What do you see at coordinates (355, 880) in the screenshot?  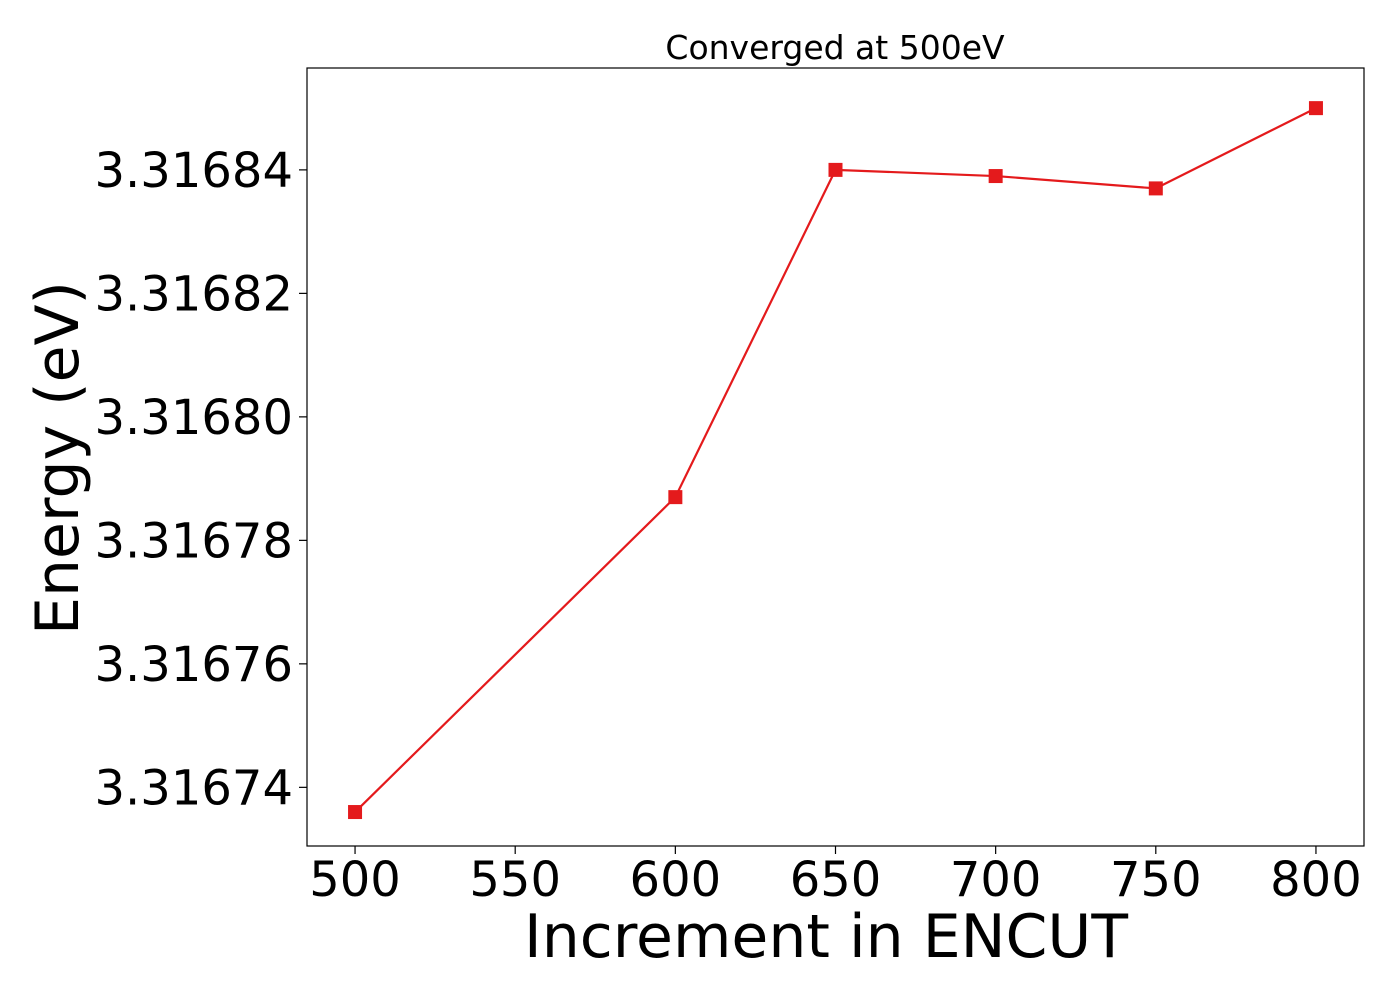 I see `x-tick-label: 500` at bounding box center [355, 880].